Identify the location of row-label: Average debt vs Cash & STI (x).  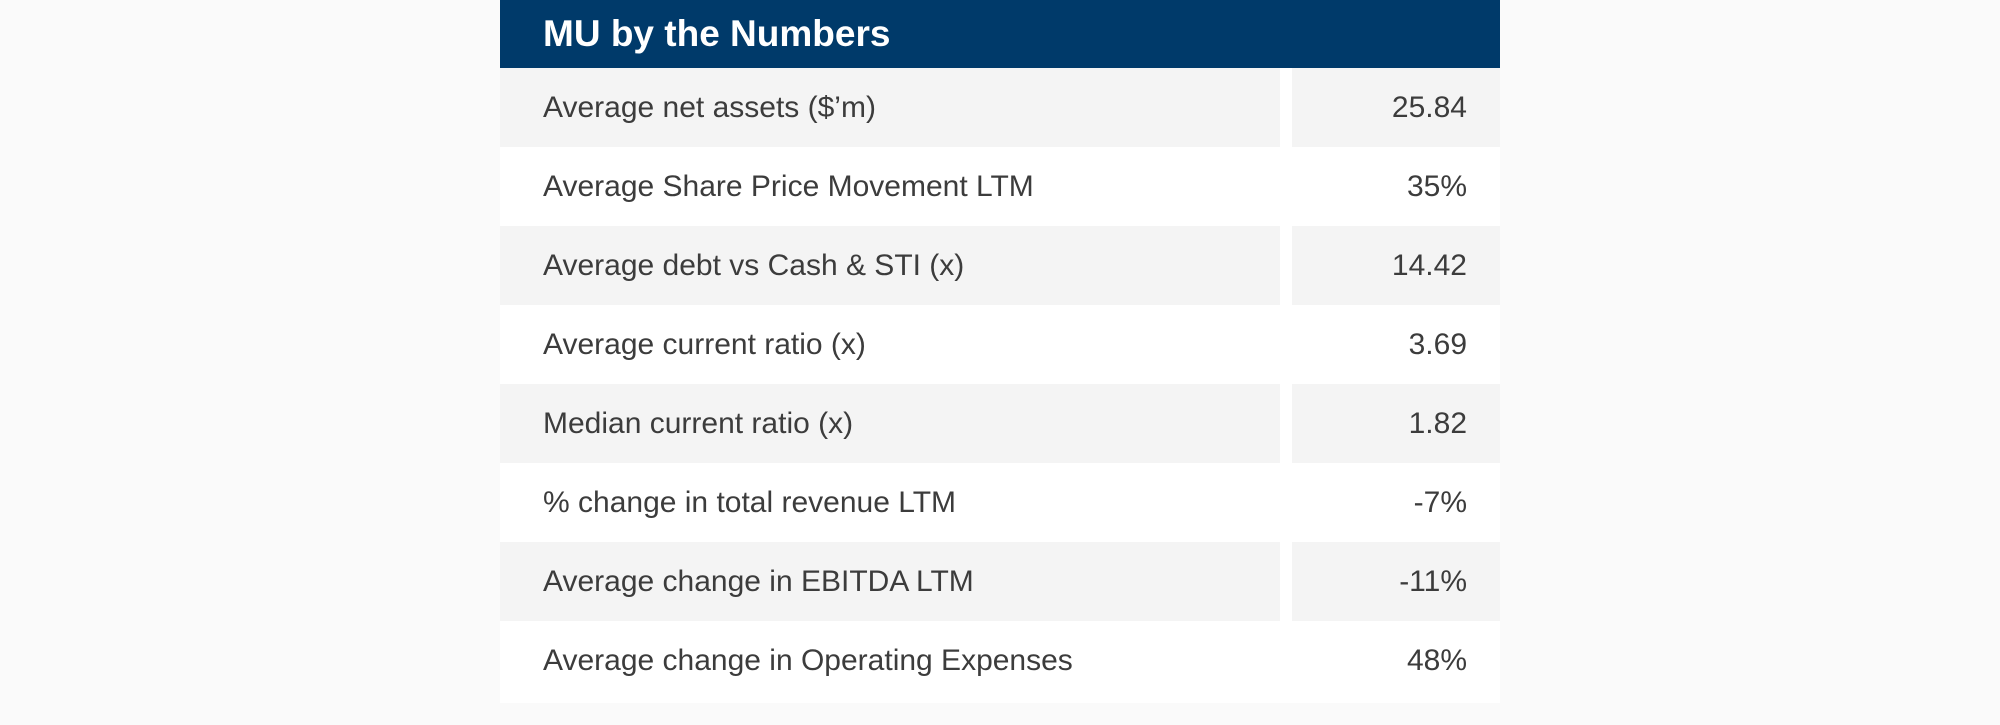
(890, 265).